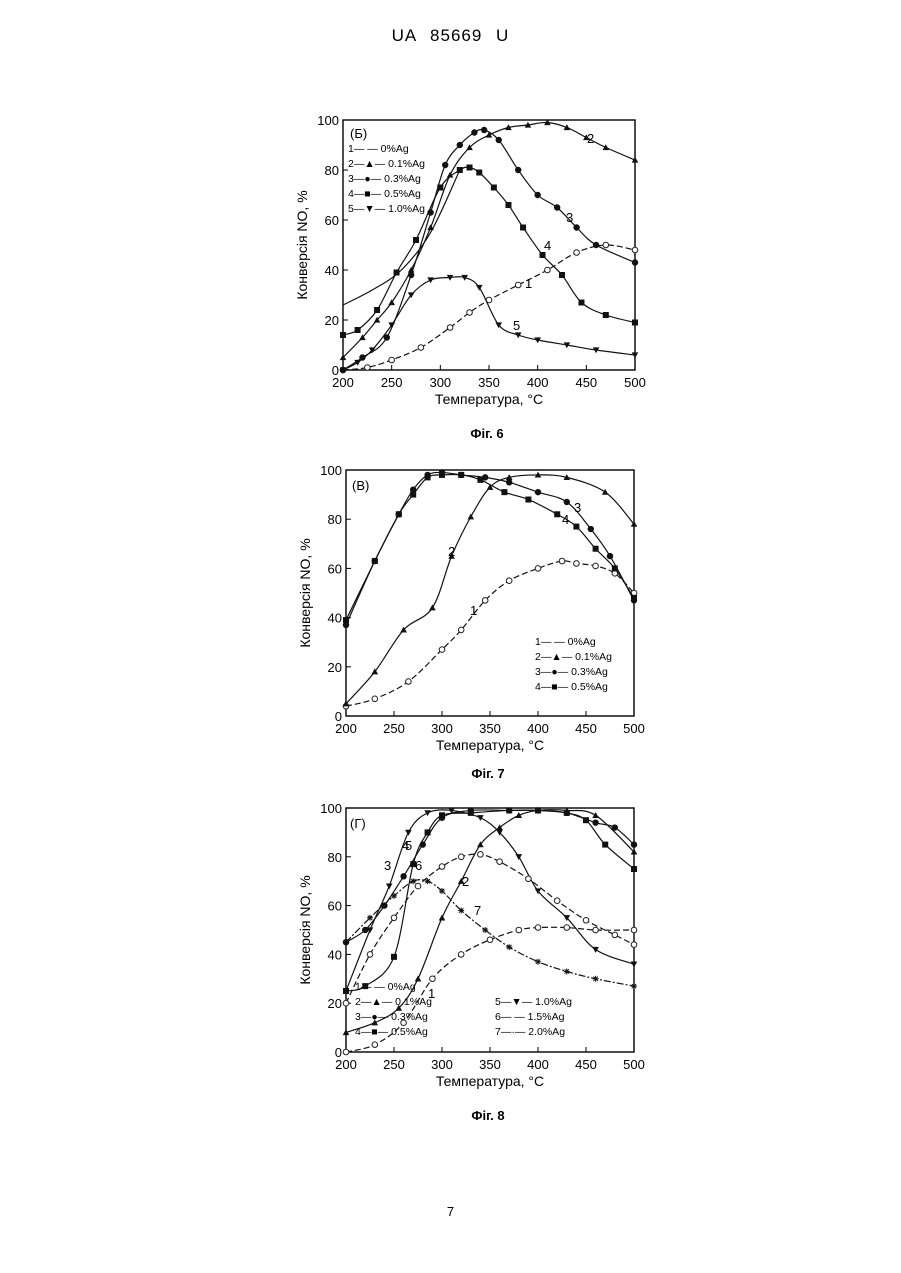 The height and width of the screenshot is (1273, 901). What do you see at coordinates (487, 1115) in the screenshot?
I see `figure-label: Фіг. 8` at bounding box center [487, 1115].